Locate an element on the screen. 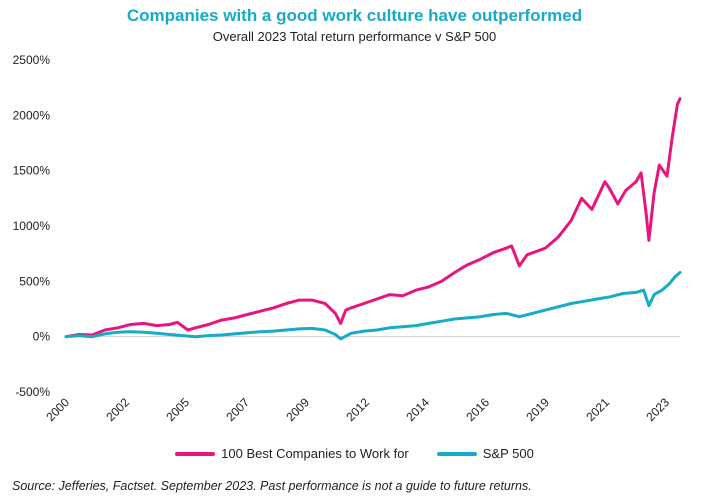  x-tick-label: 2016 is located at coordinates (477, 409).